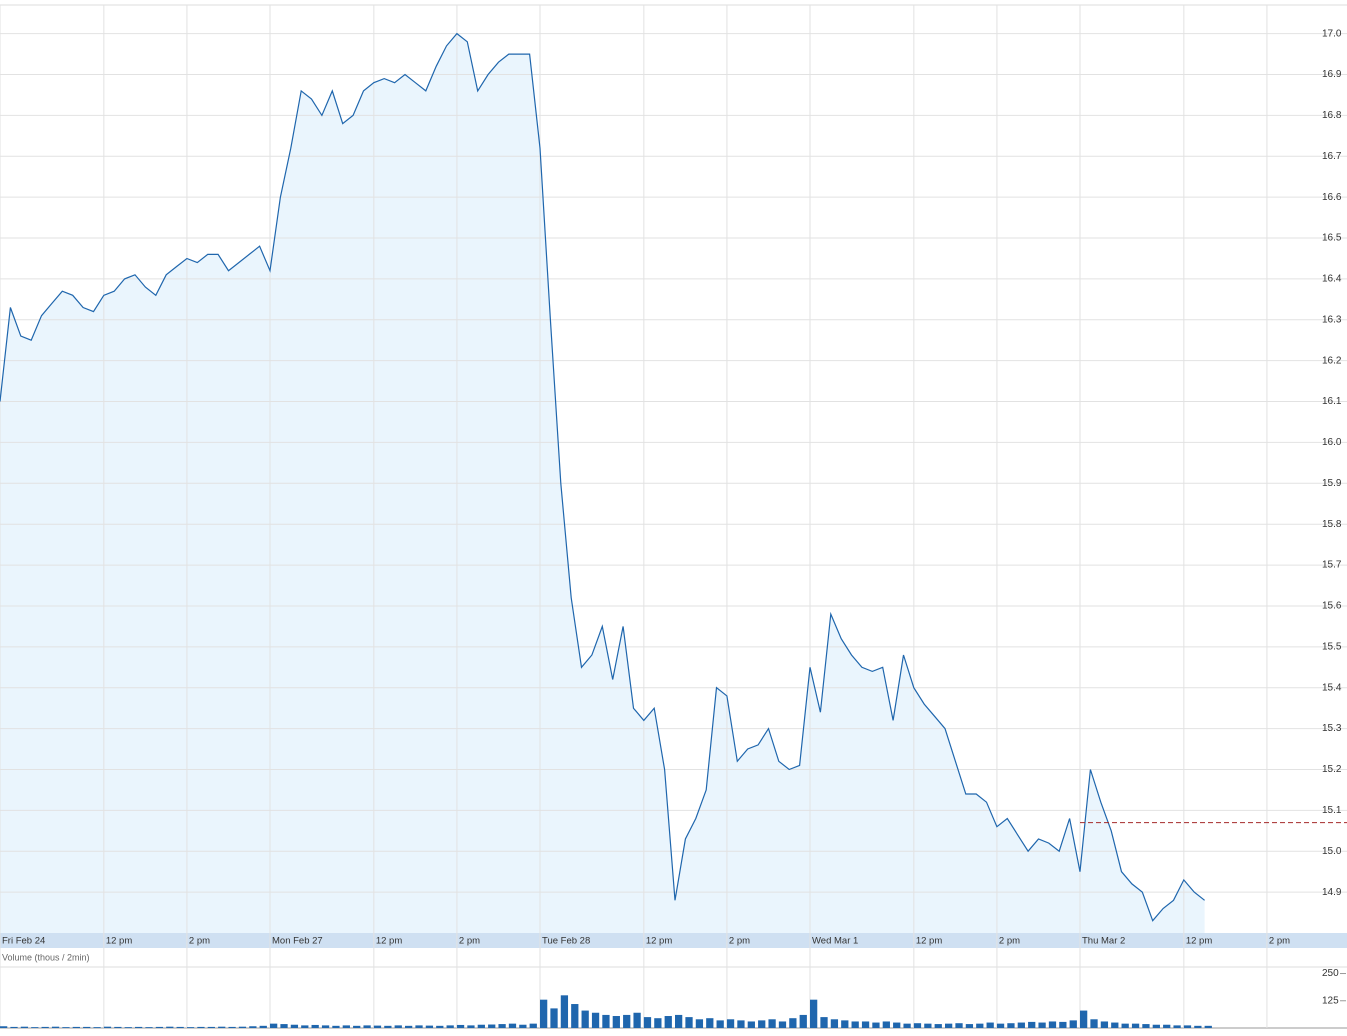 This screenshot has height=1036, width=1347. I want to click on y-tick-label: 16.4, so click(1332, 279).